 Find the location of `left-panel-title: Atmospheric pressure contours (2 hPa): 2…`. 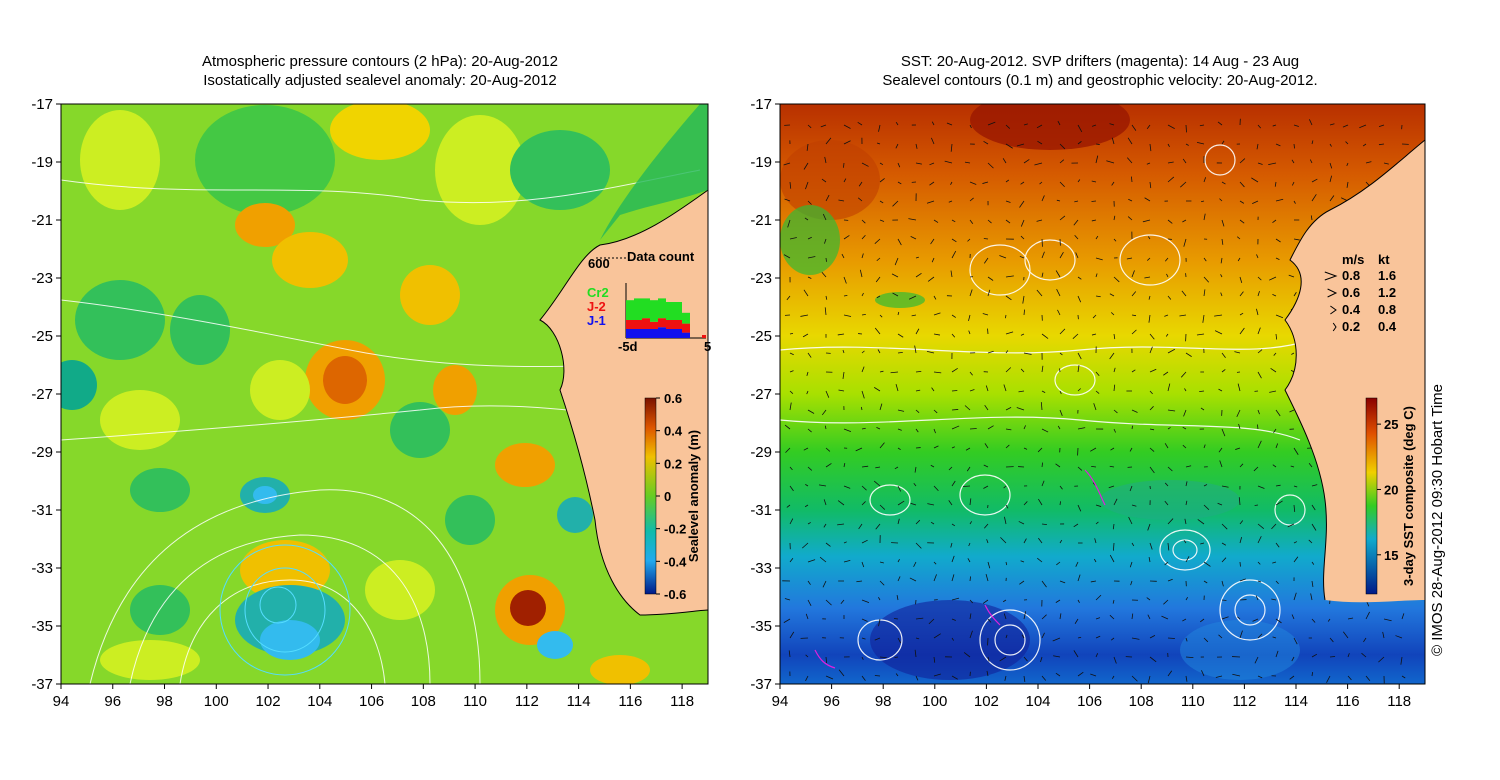

left-panel-title: Atmospheric pressure contours (2 hPa): 2… is located at coordinates (380, 71).